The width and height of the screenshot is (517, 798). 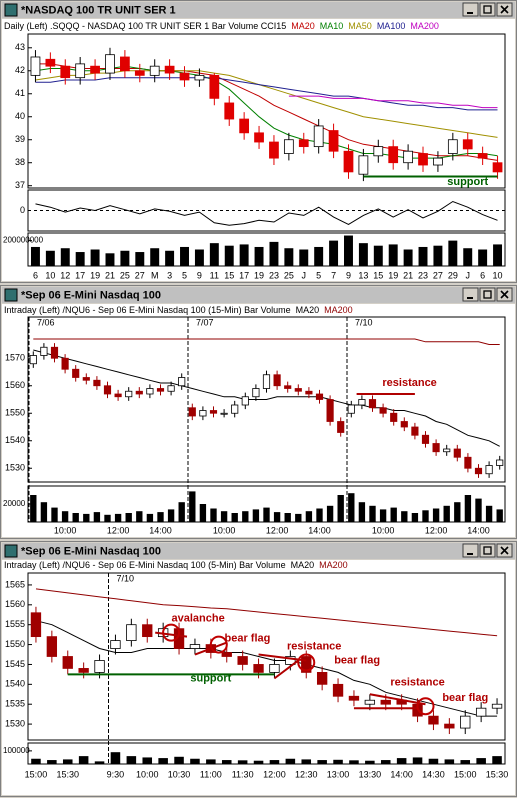 I want to click on x-tick-label: 11:00, so click(x=211, y=774).